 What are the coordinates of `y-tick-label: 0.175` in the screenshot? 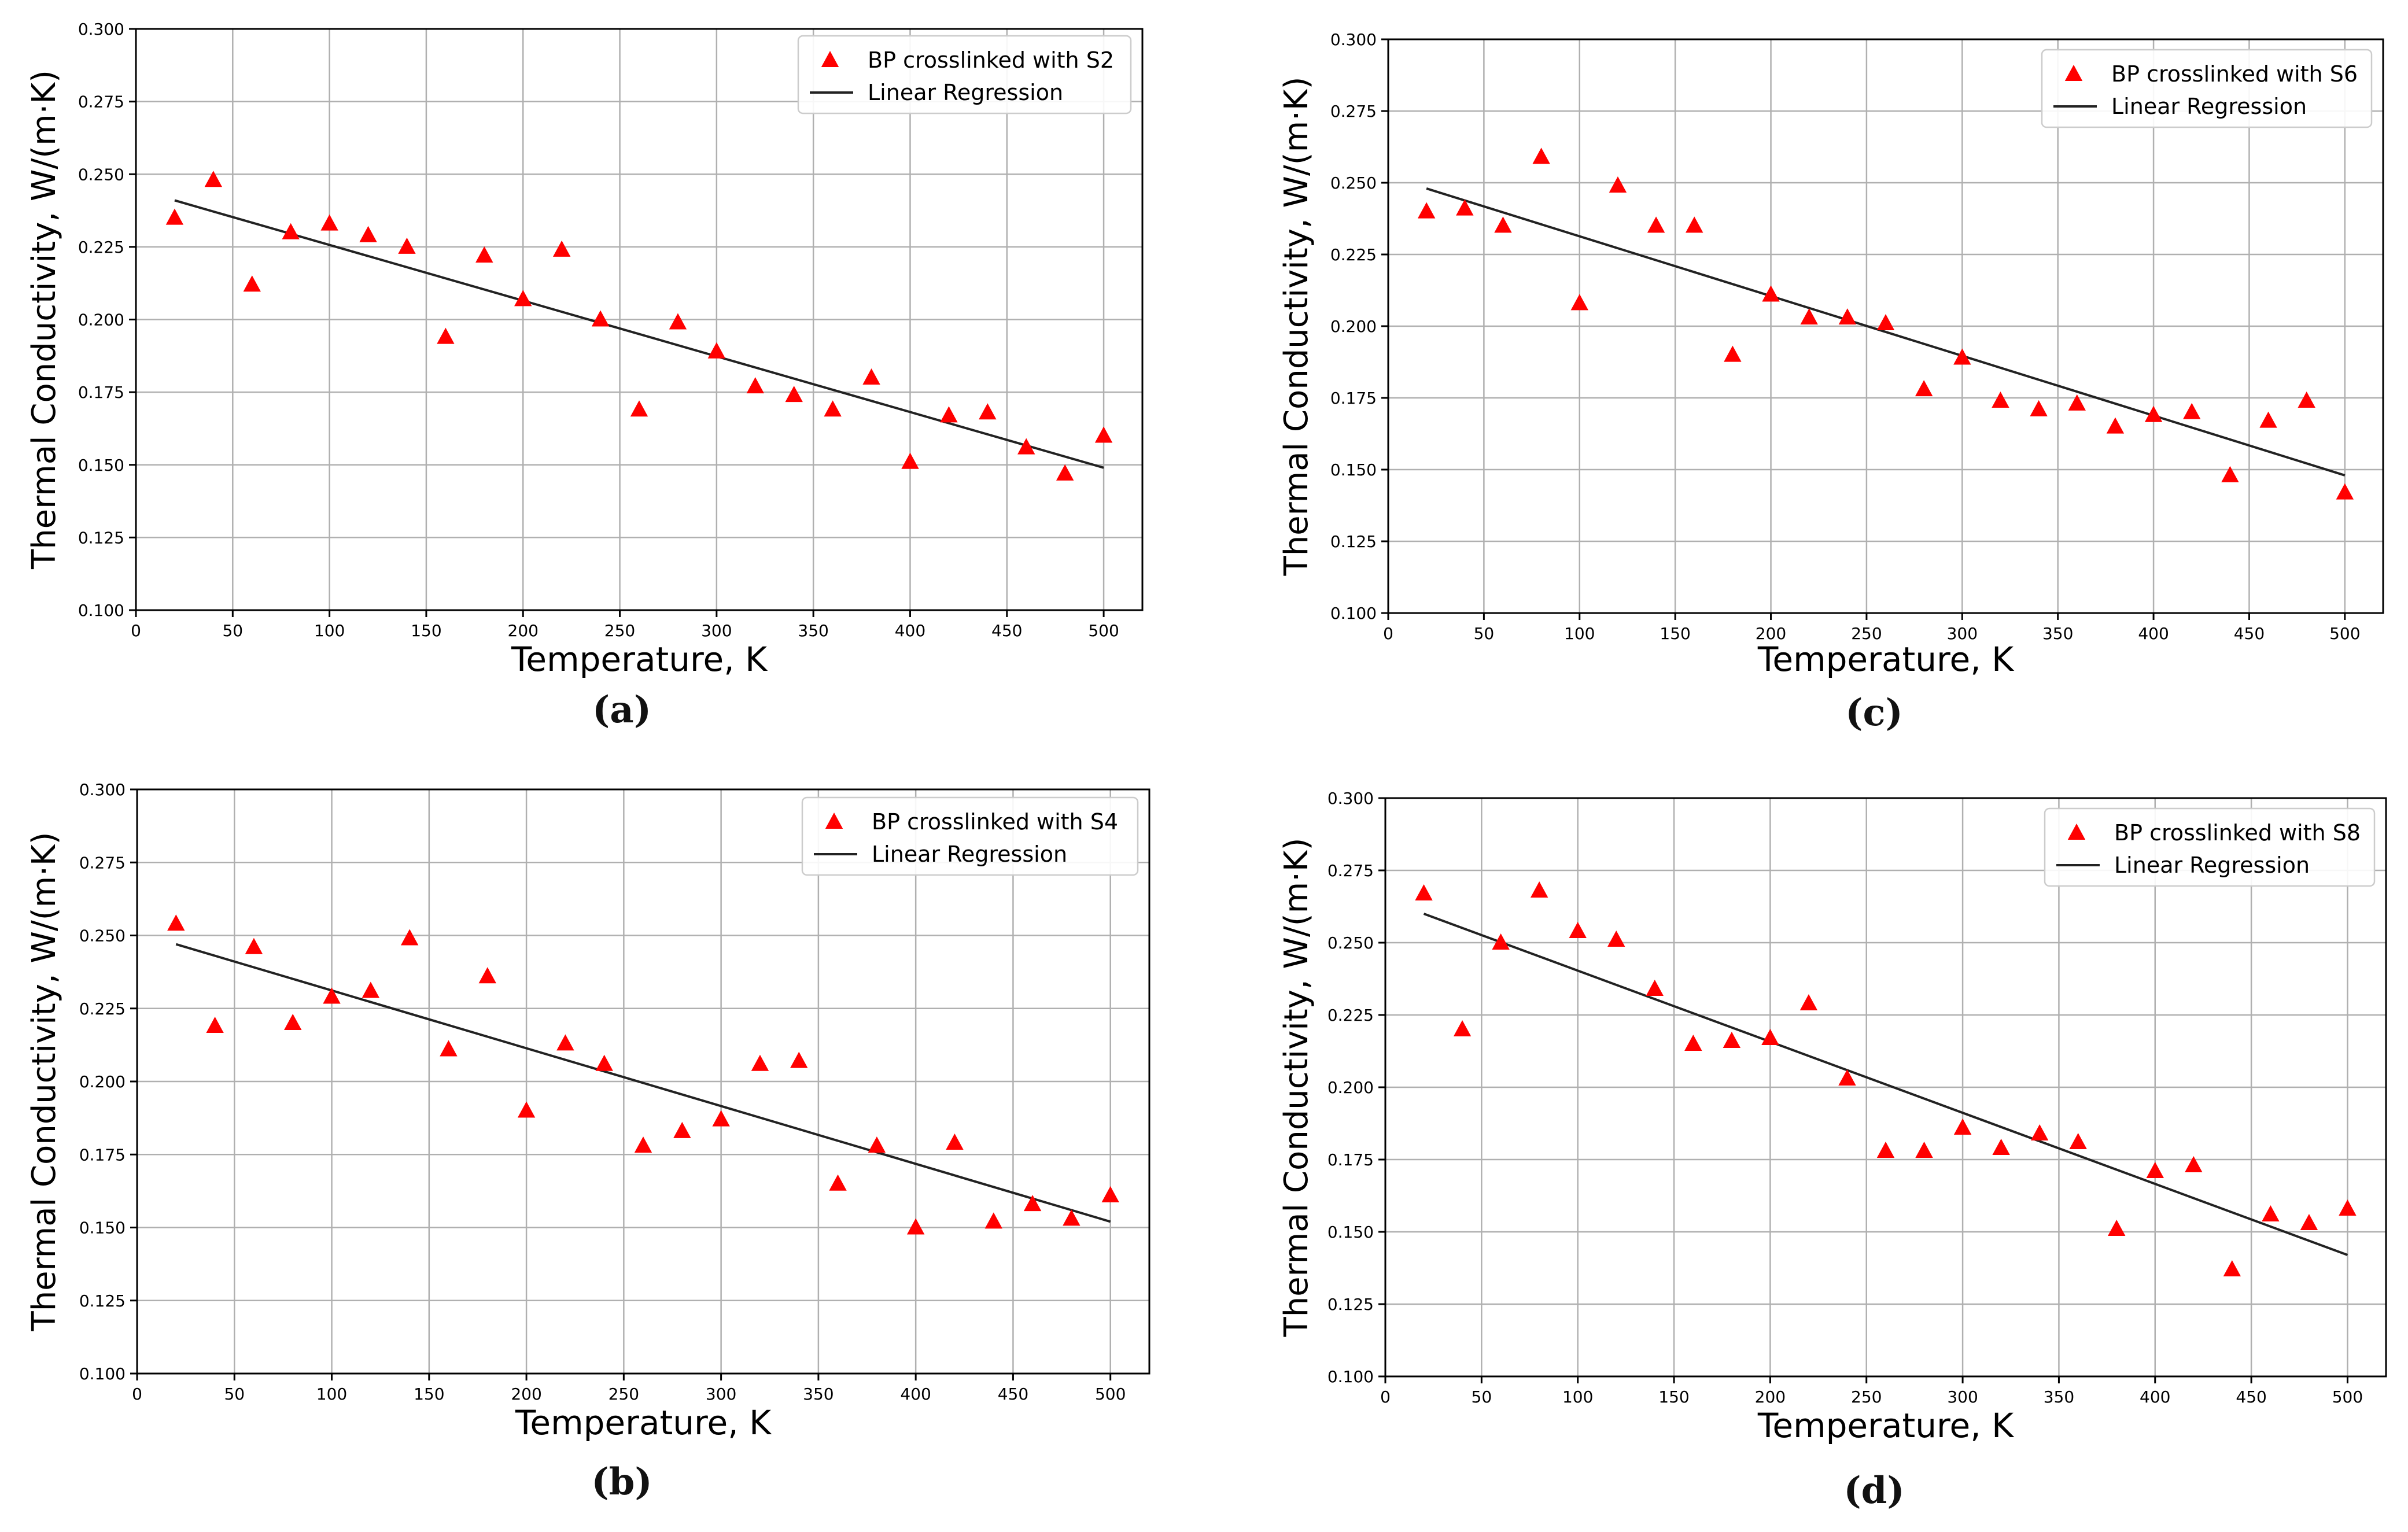 It's located at (101, 392).